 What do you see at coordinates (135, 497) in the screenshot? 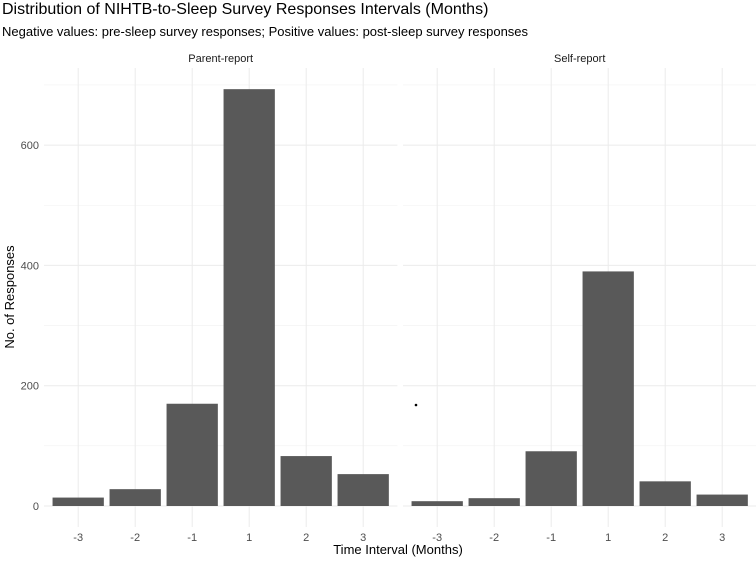
I see `bar-parent-report--2` at bounding box center [135, 497].